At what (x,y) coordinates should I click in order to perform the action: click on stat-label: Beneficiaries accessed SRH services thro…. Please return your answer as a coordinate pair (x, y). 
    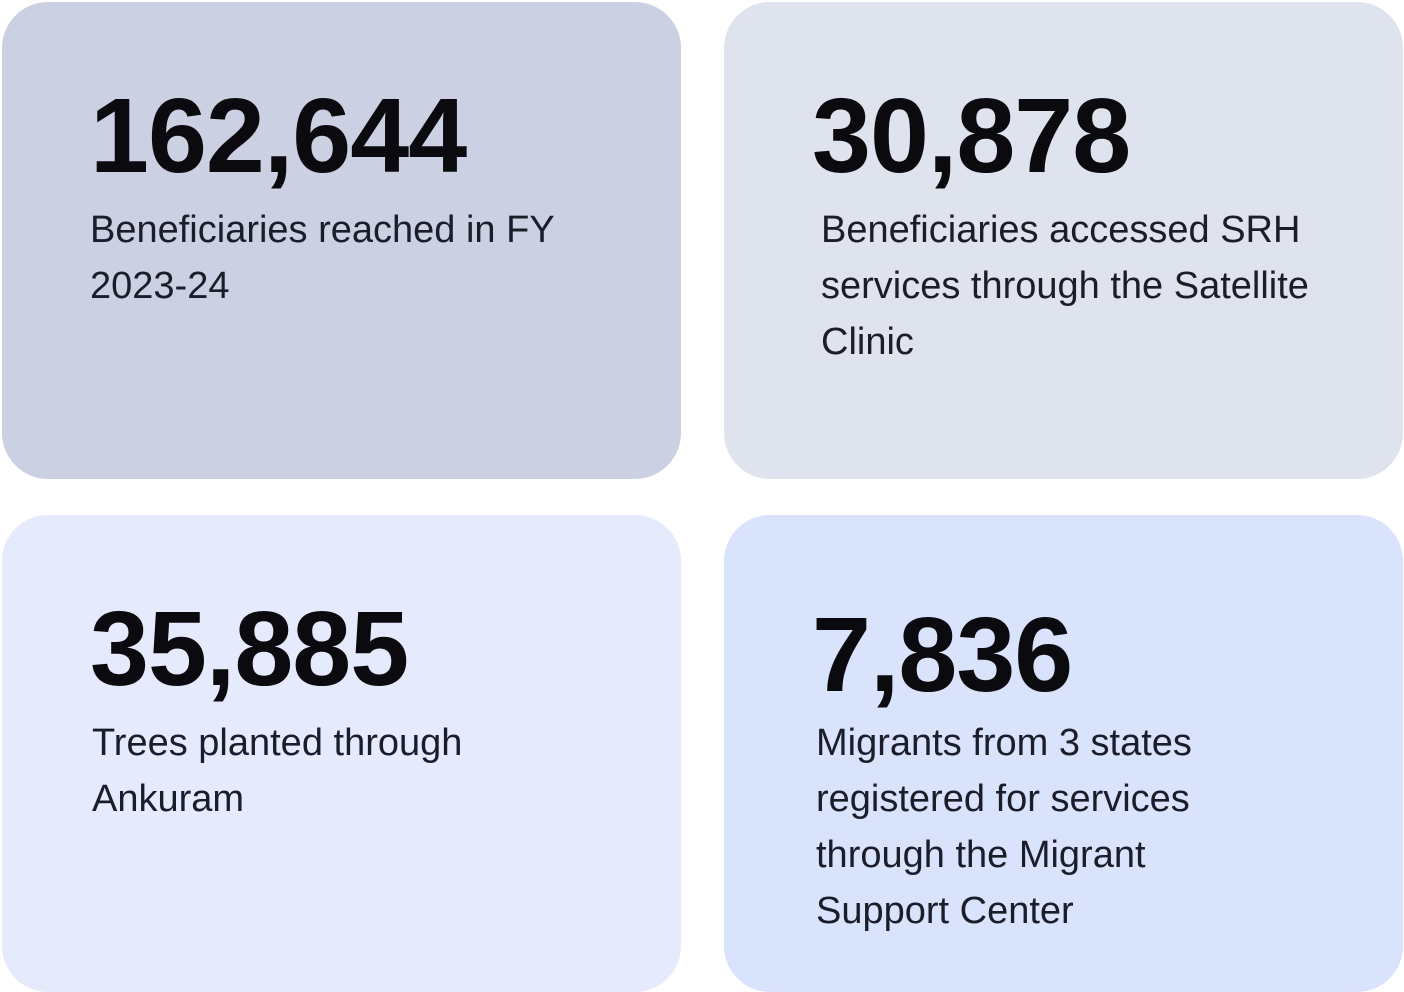
    Looking at the image, I should click on (1065, 286).